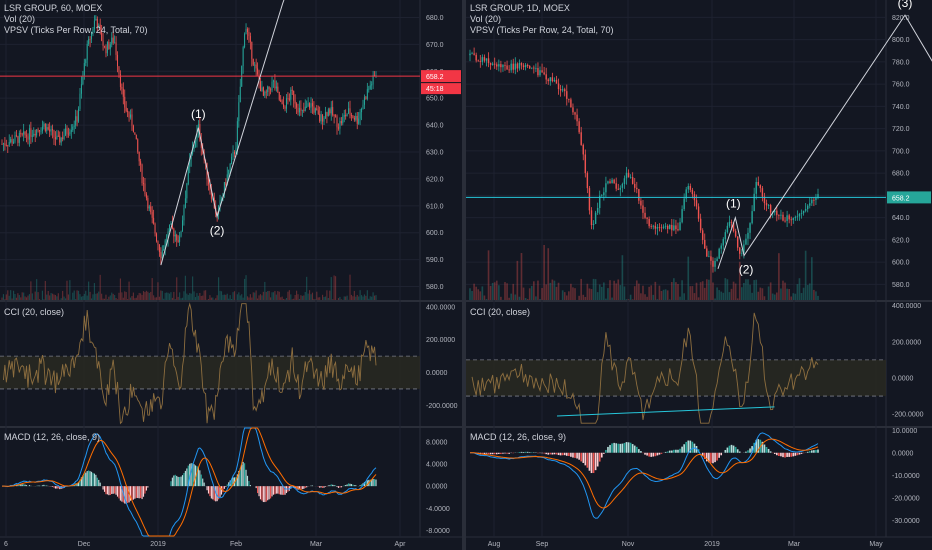 The height and width of the screenshot is (550, 932). Describe the element at coordinates (53, 8) in the screenshot. I see `left-symbol-title: LSR GROUP, 60, MOEX` at that location.